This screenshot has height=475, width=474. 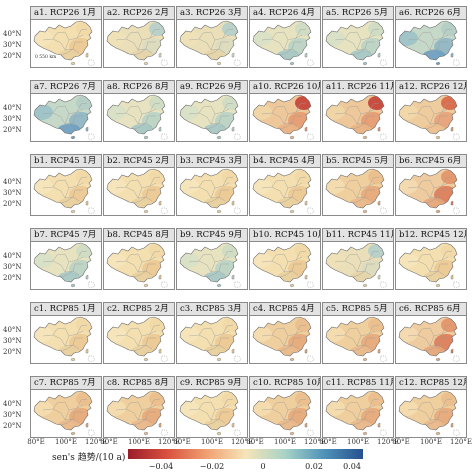 I want to click on map-panel: a1. RCP26 1月 0 550 km, so click(x=66, y=37).